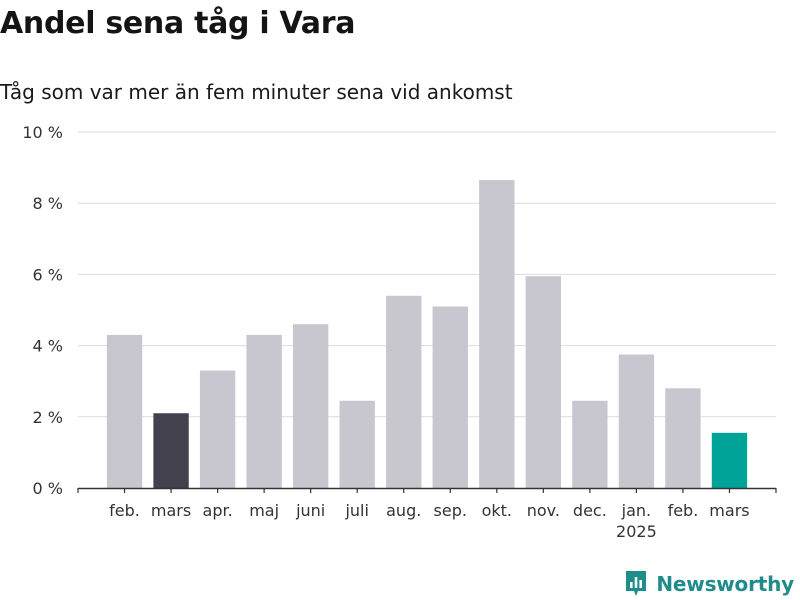 The height and width of the screenshot is (600, 800). What do you see at coordinates (48, 203) in the screenshot?
I see `y-tick-label: 8 %` at bounding box center [48, 203].